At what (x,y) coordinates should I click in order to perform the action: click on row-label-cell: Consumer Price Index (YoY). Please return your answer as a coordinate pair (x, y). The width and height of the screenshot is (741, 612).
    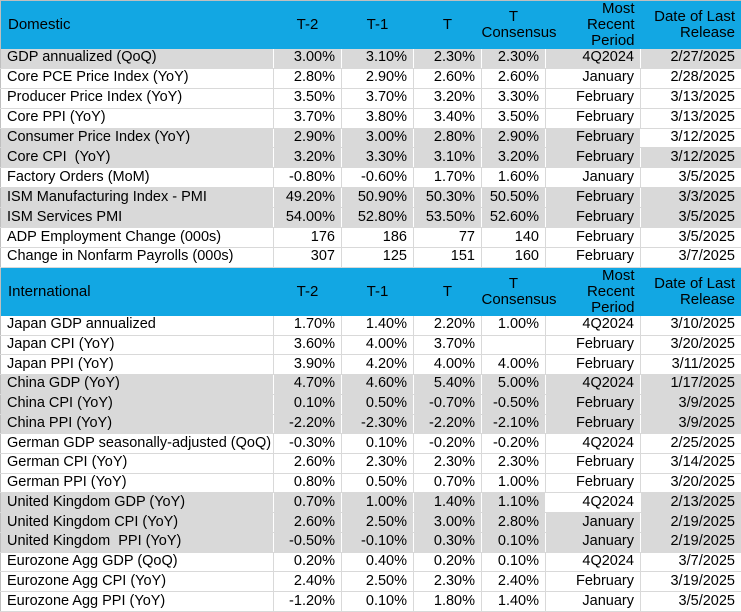
    Looking at the image, I should click on (137, 138).